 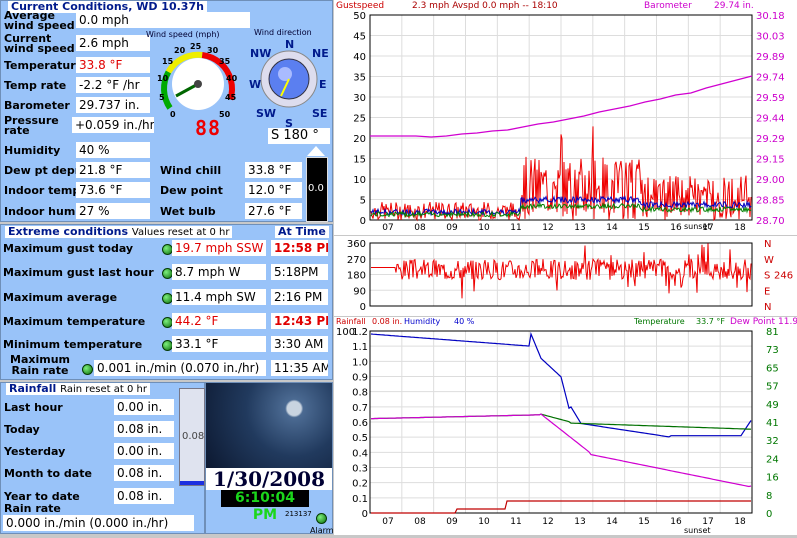 What do you see at coordinates (359, 160) in the screenshot?
I see `y-tick-left: 15` at bounding box center [359, 160].